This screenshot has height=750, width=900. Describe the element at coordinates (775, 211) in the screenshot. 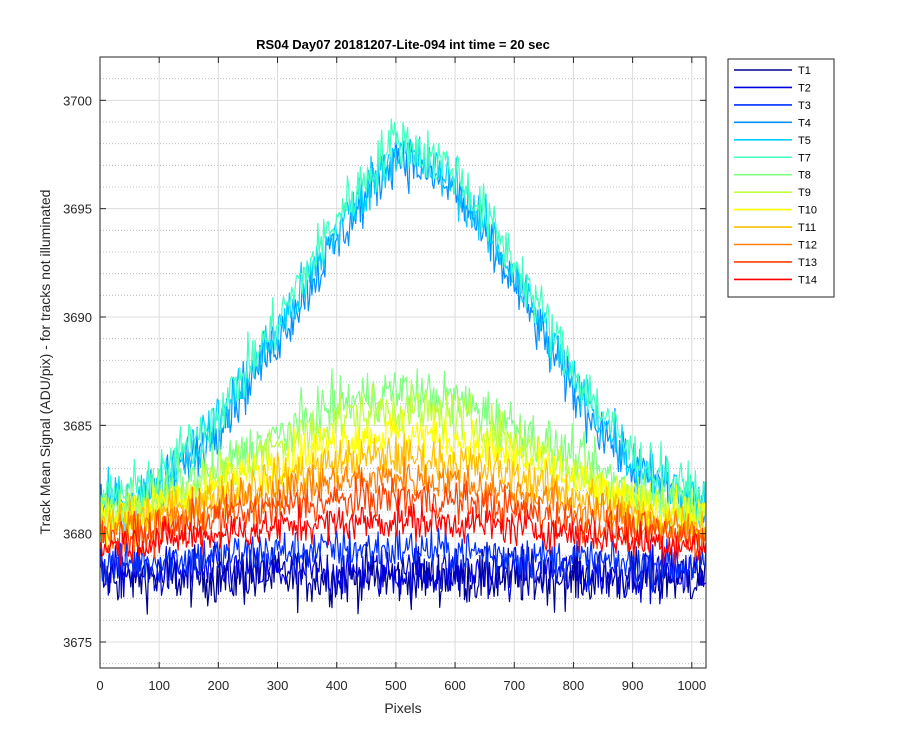

I see `legend-item: T10` at that location.